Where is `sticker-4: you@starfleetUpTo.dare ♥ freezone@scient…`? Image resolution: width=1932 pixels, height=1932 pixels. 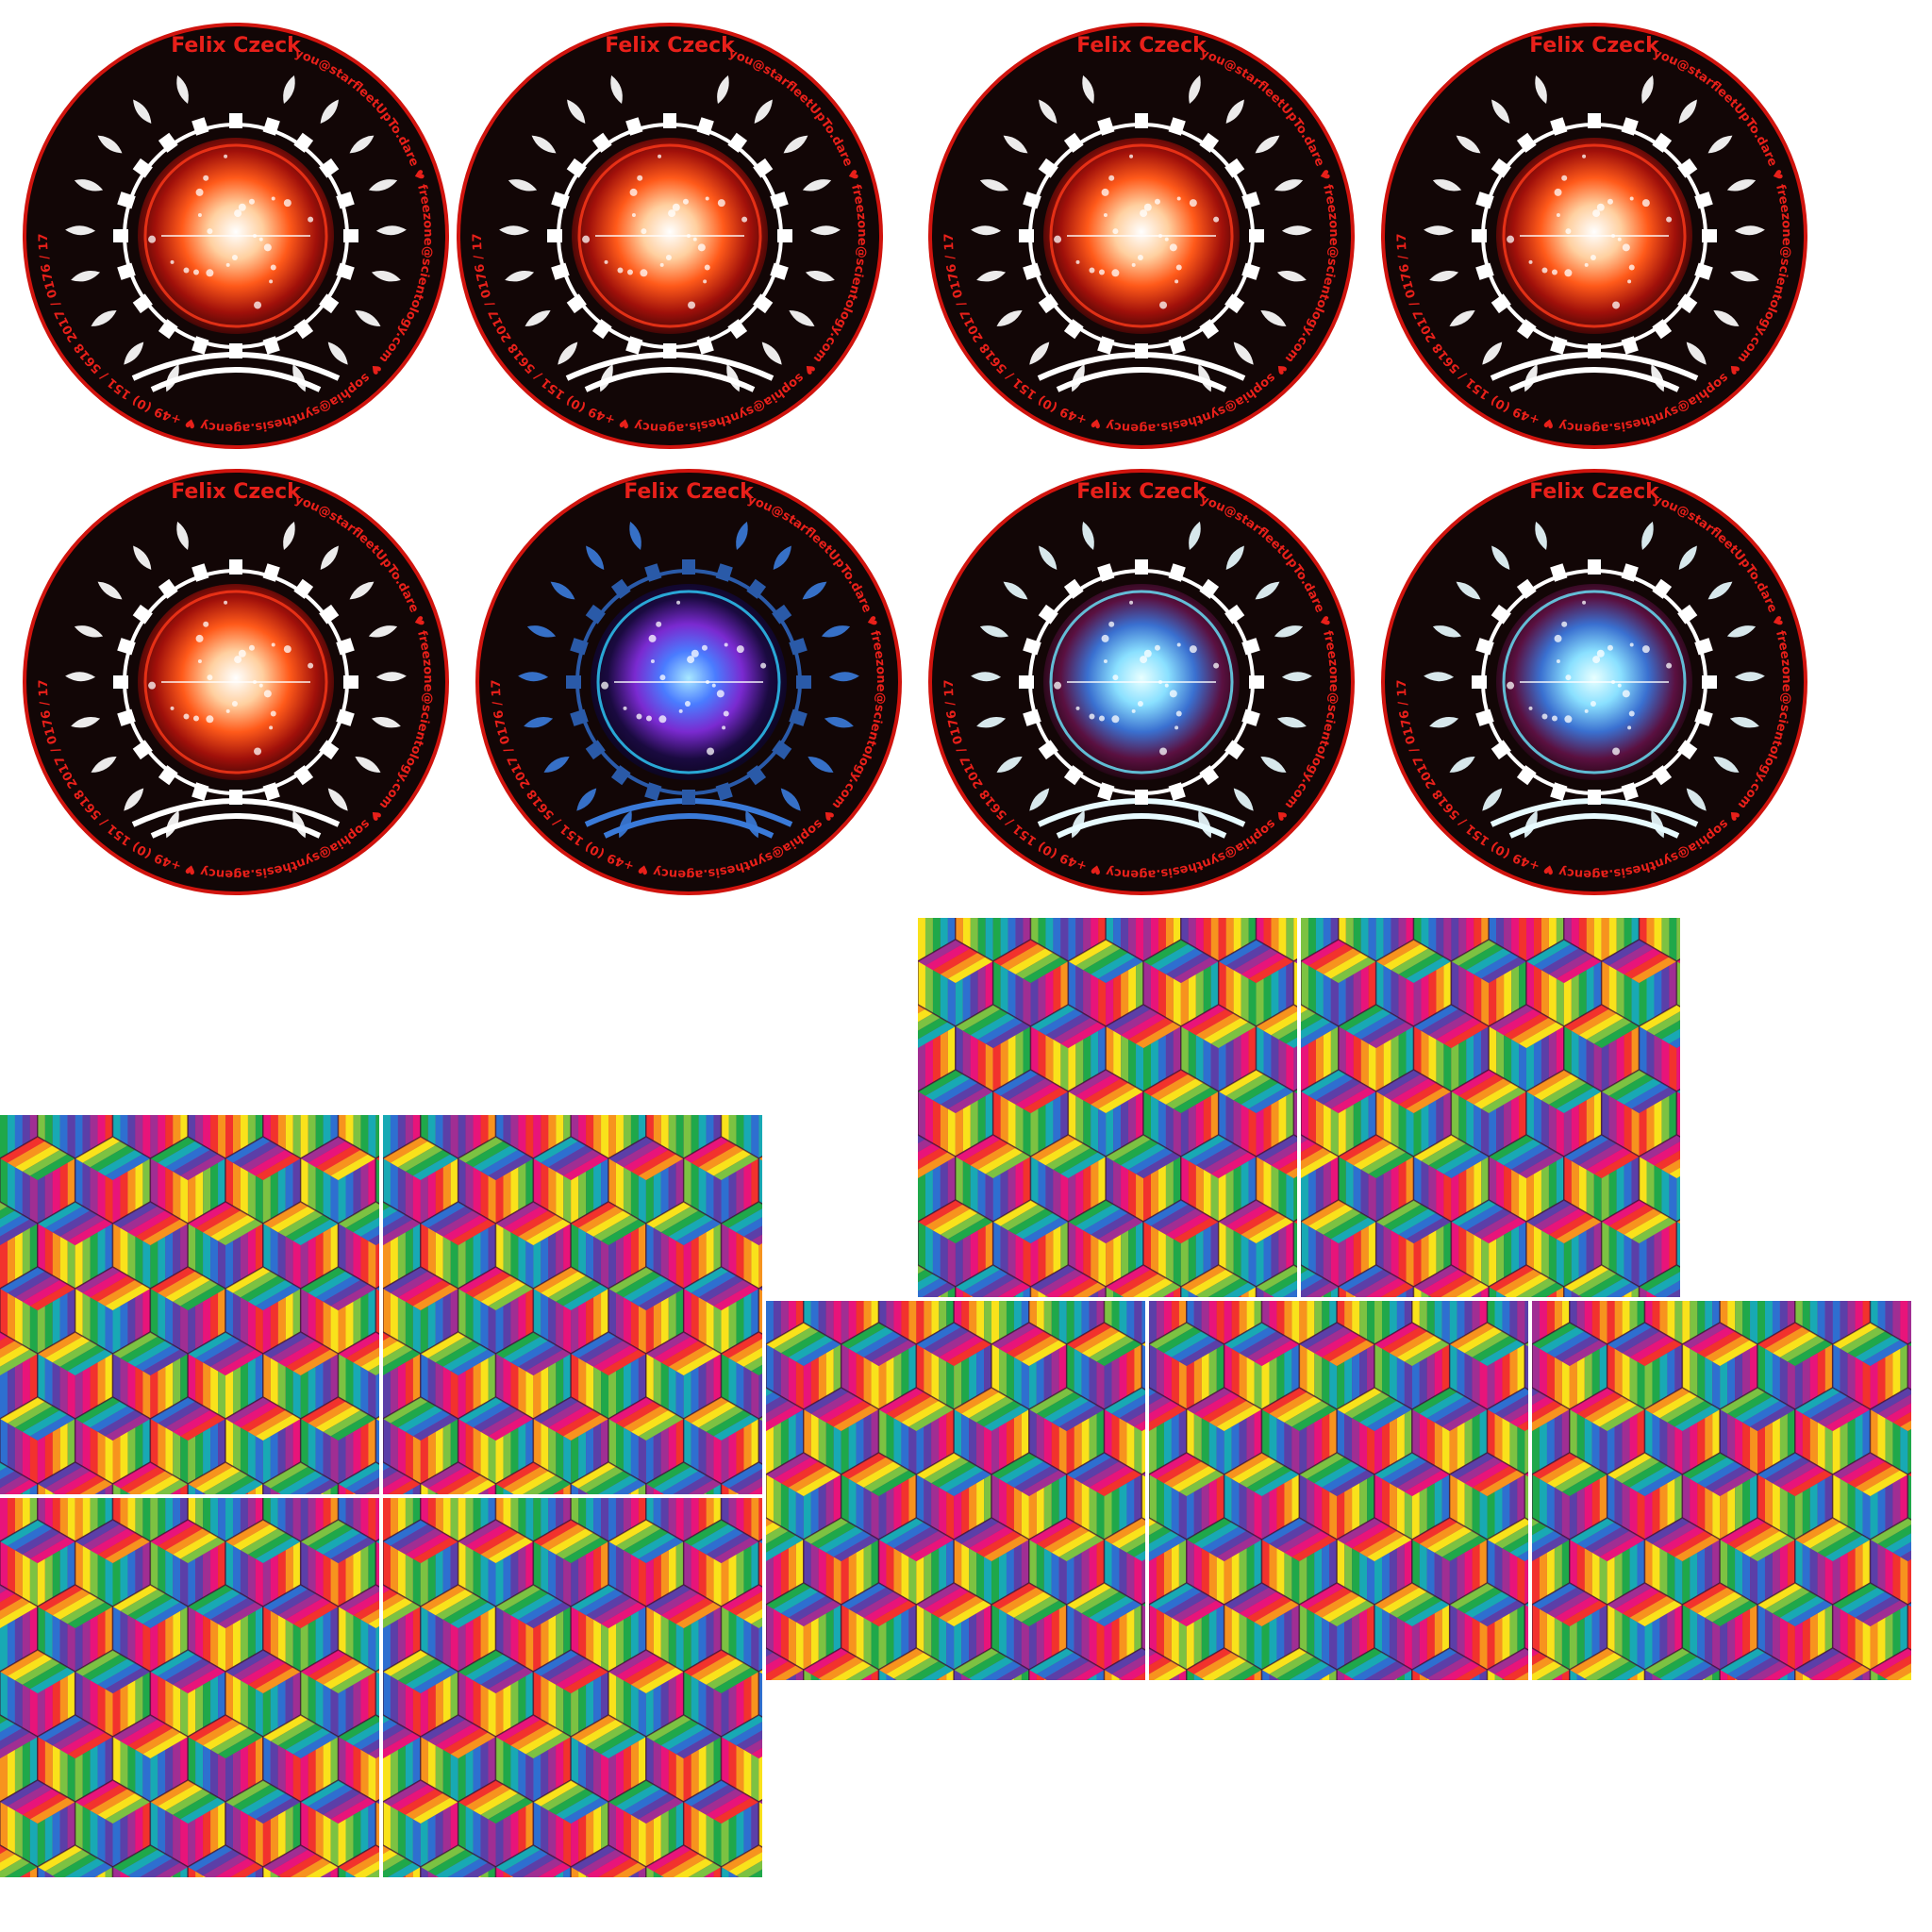
sticker-4: you@starfleetUpTo.dare ♥ freezone@scient… is located at coordinates (1594, 236).